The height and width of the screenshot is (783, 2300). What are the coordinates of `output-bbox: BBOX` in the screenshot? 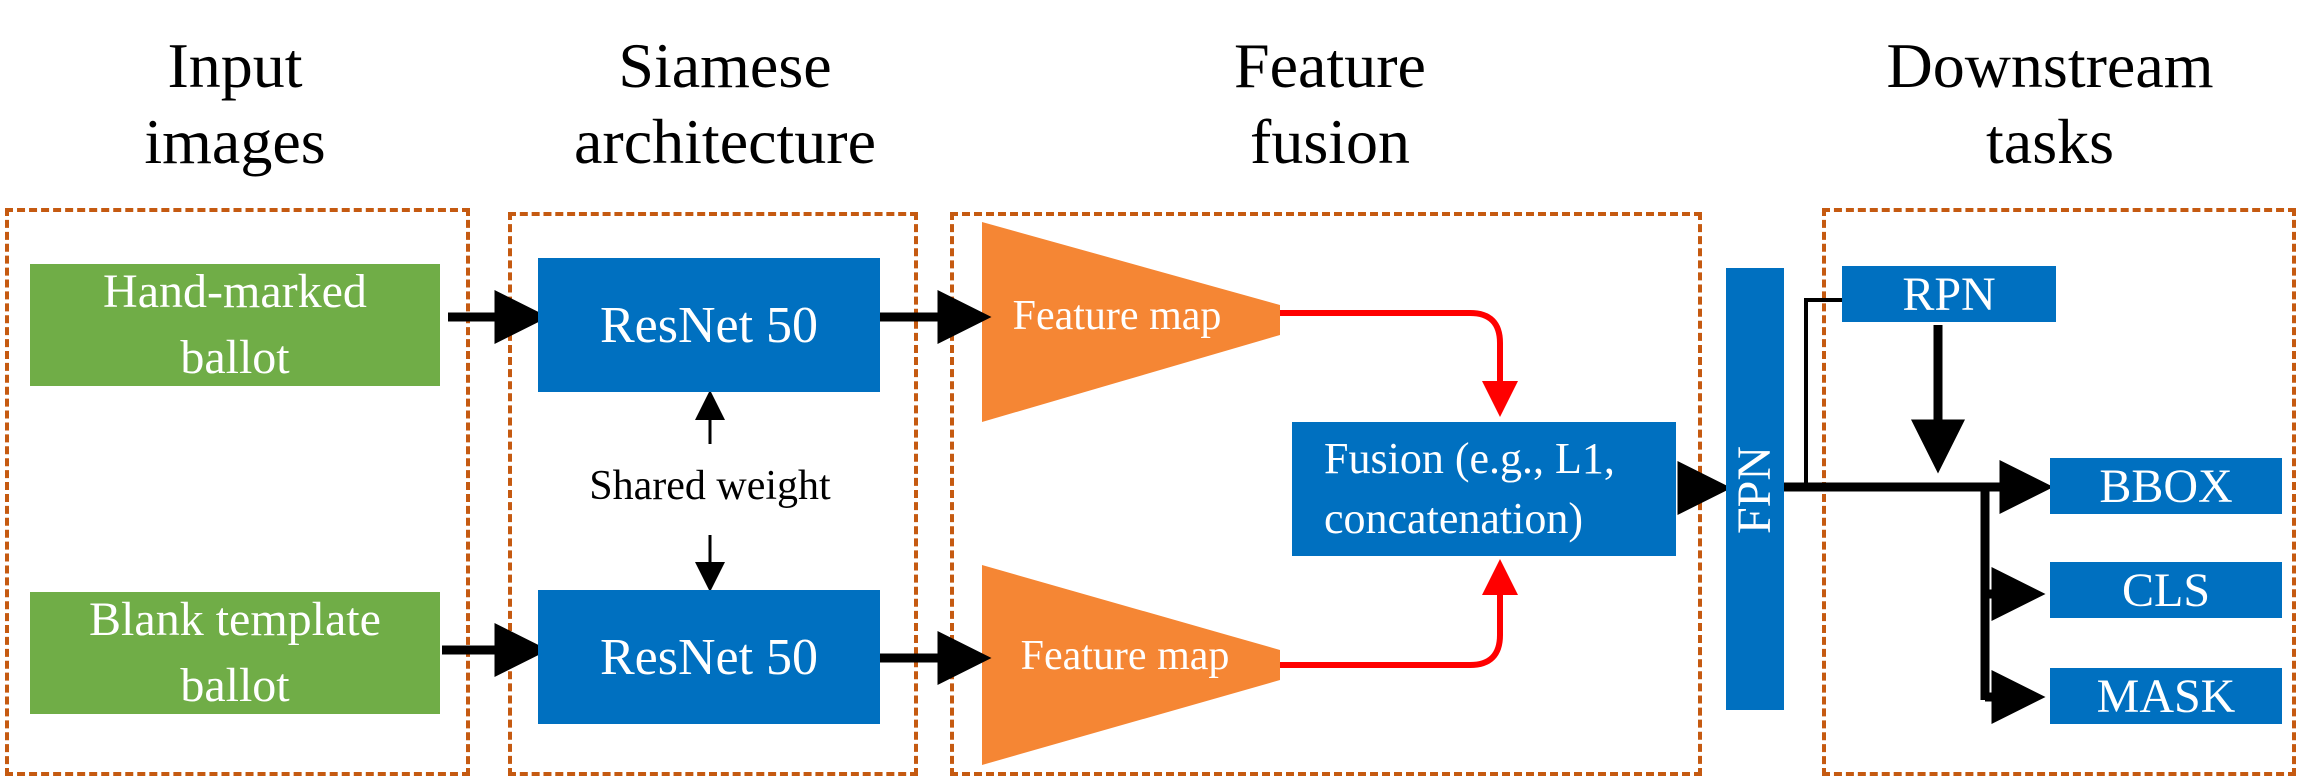 It's located at (2166, 486).